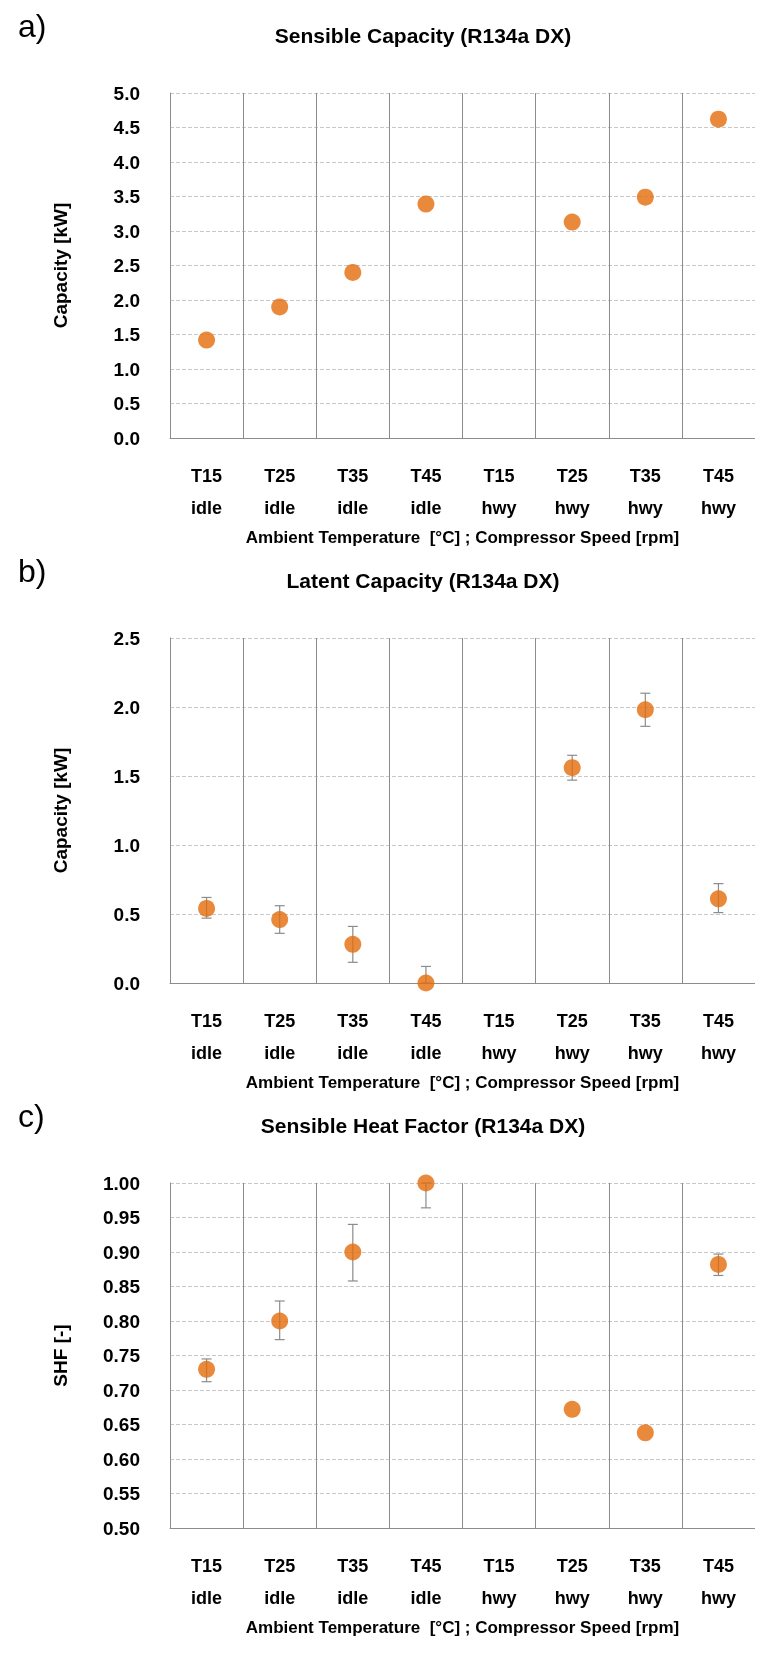  What do you see at coordinates (127, 196) in the screenshot?
I see `y-tick-label: 3.5` at bounding box center [127, 196].